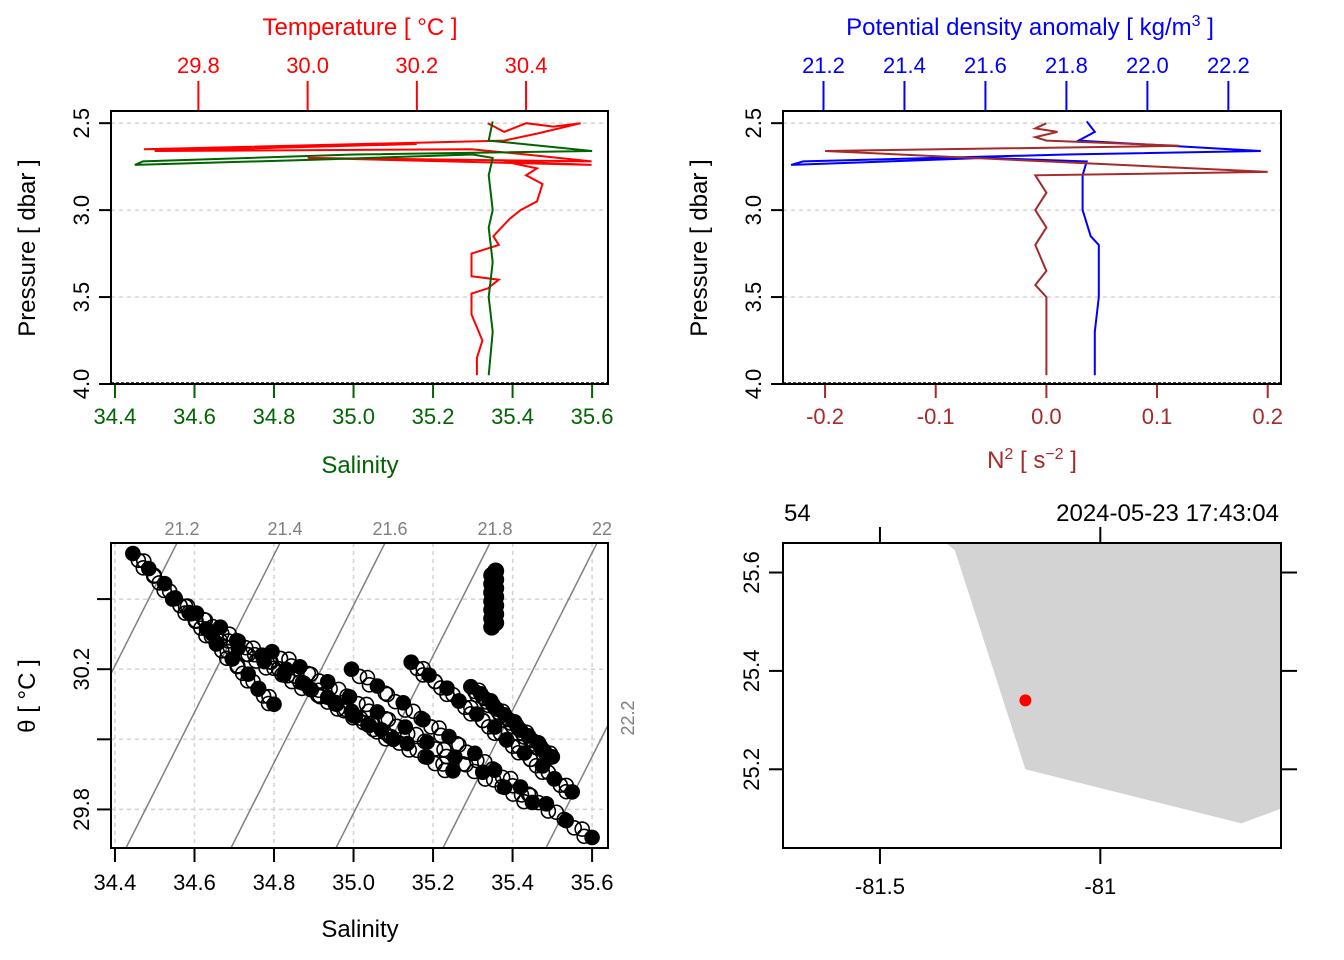  What do you see at coordinates (81, 809) in the screenshot?
I see `y-tick-label: 29.8` at bounding box center [81, 809].